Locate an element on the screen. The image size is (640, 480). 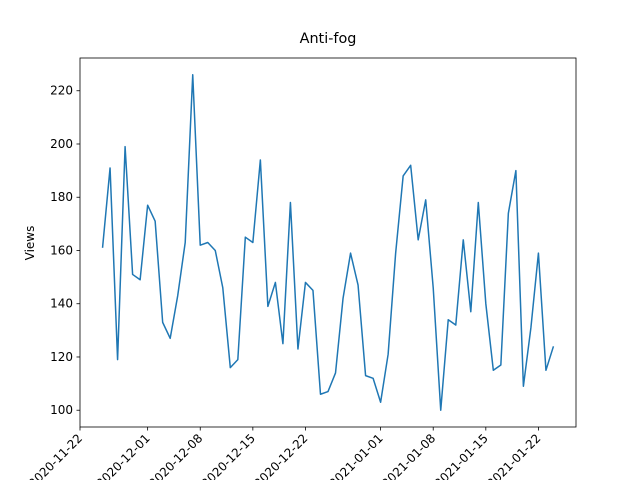
y-tick-label: 120 is located at coordinates (61, 357).